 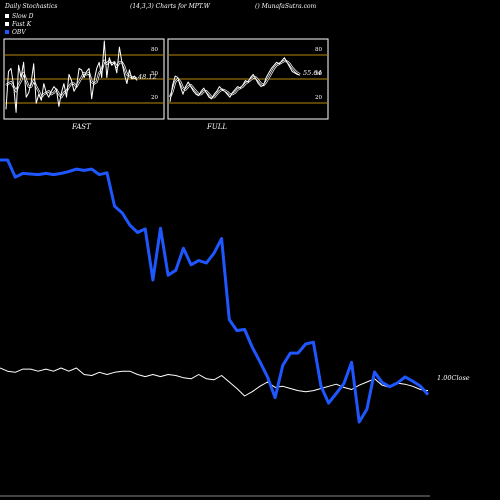 What do you see at coordinates (23, 16) in the screenshot?
I see `legend-label-slow-d: Slow D` at bounding box center [23, 16].